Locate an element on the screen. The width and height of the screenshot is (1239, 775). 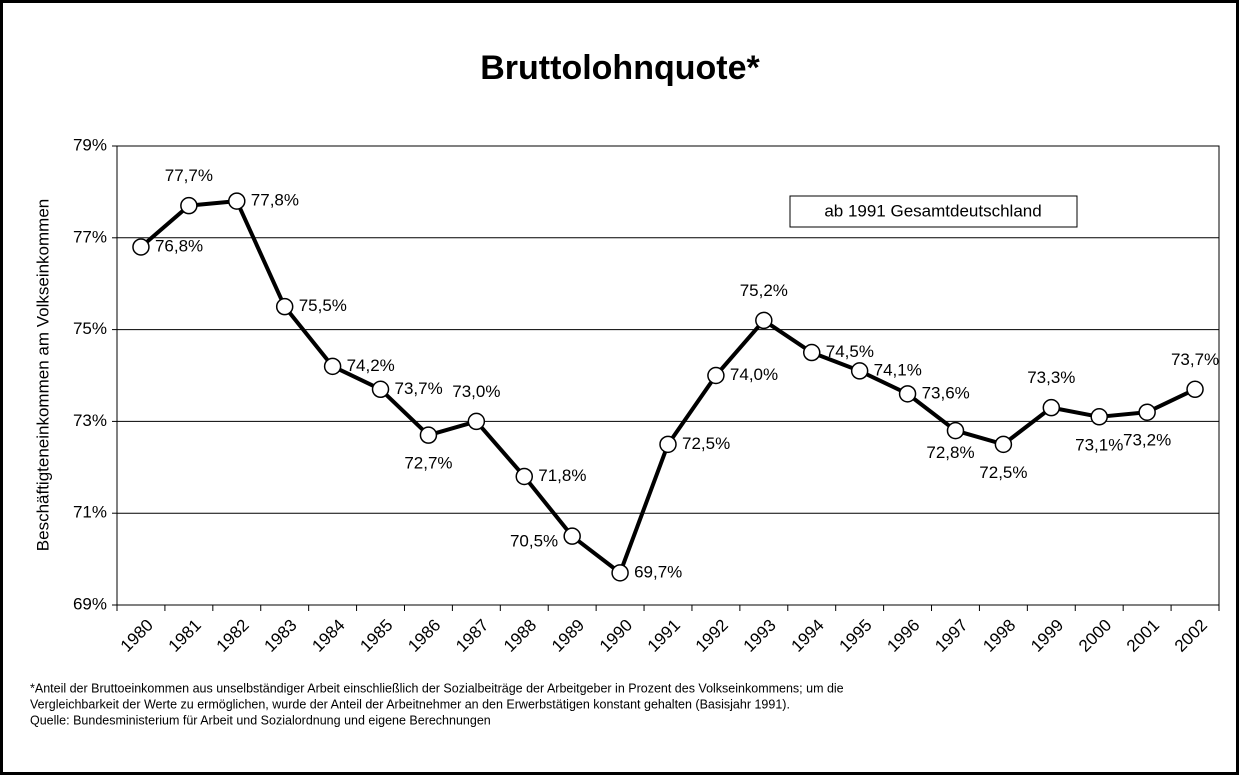
data-label: 73,2% is located at coordinates (1147, 440).